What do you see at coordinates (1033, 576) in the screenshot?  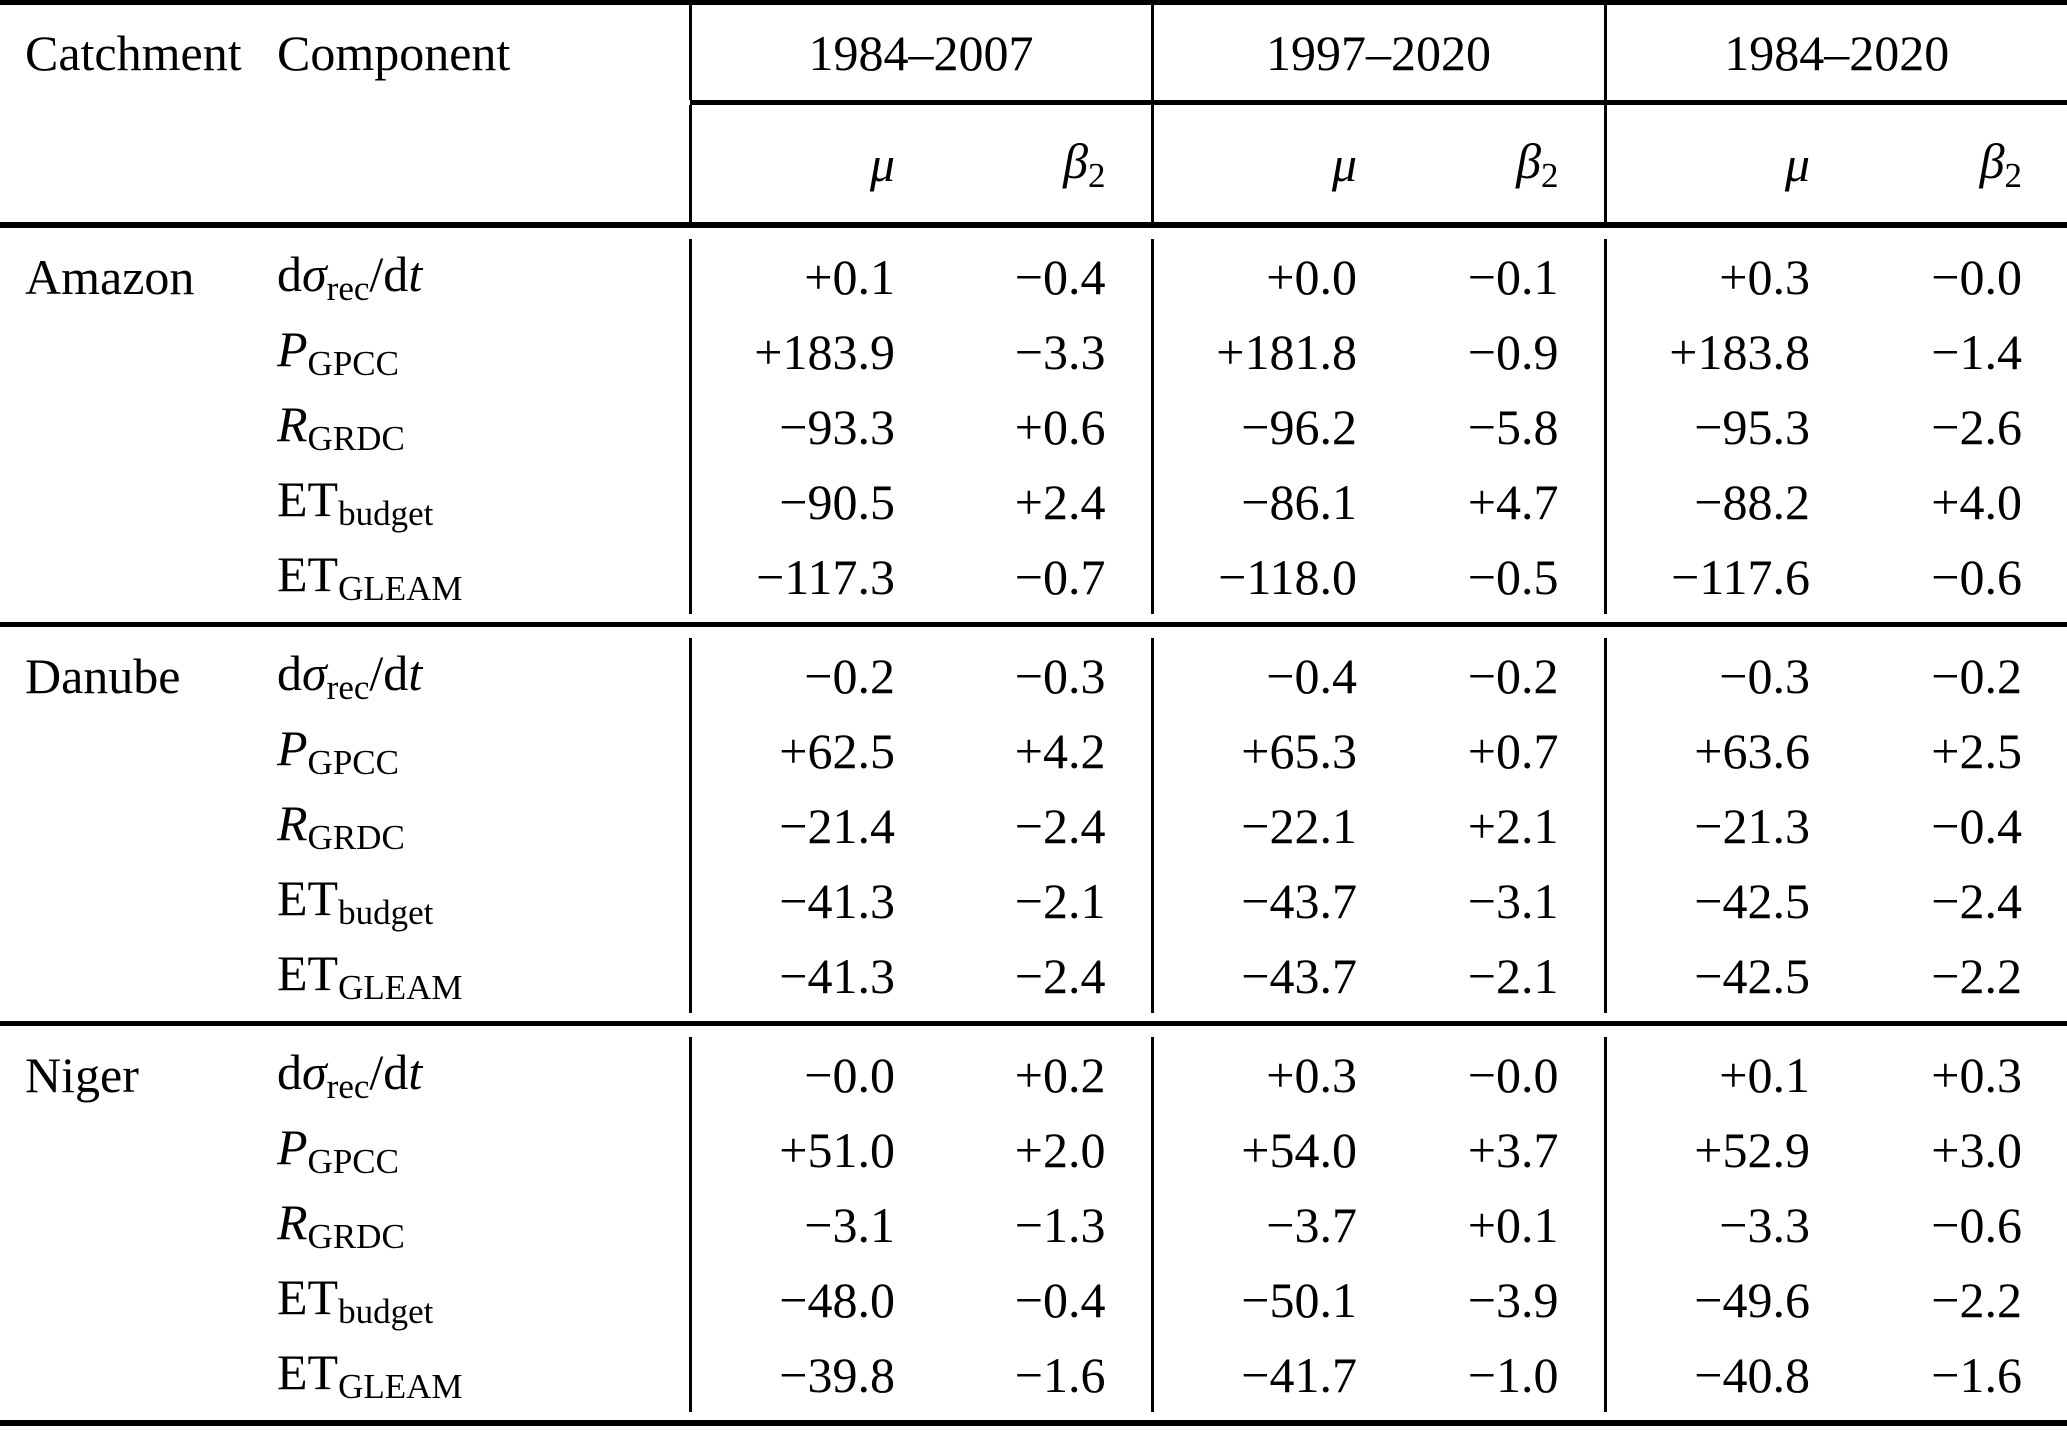 I see `data-row-amazon-4: ETGLEAM −117.3 −0.7 −118.0 −0.5 −117.6 −0.6` at bounding box center [1033, 576].